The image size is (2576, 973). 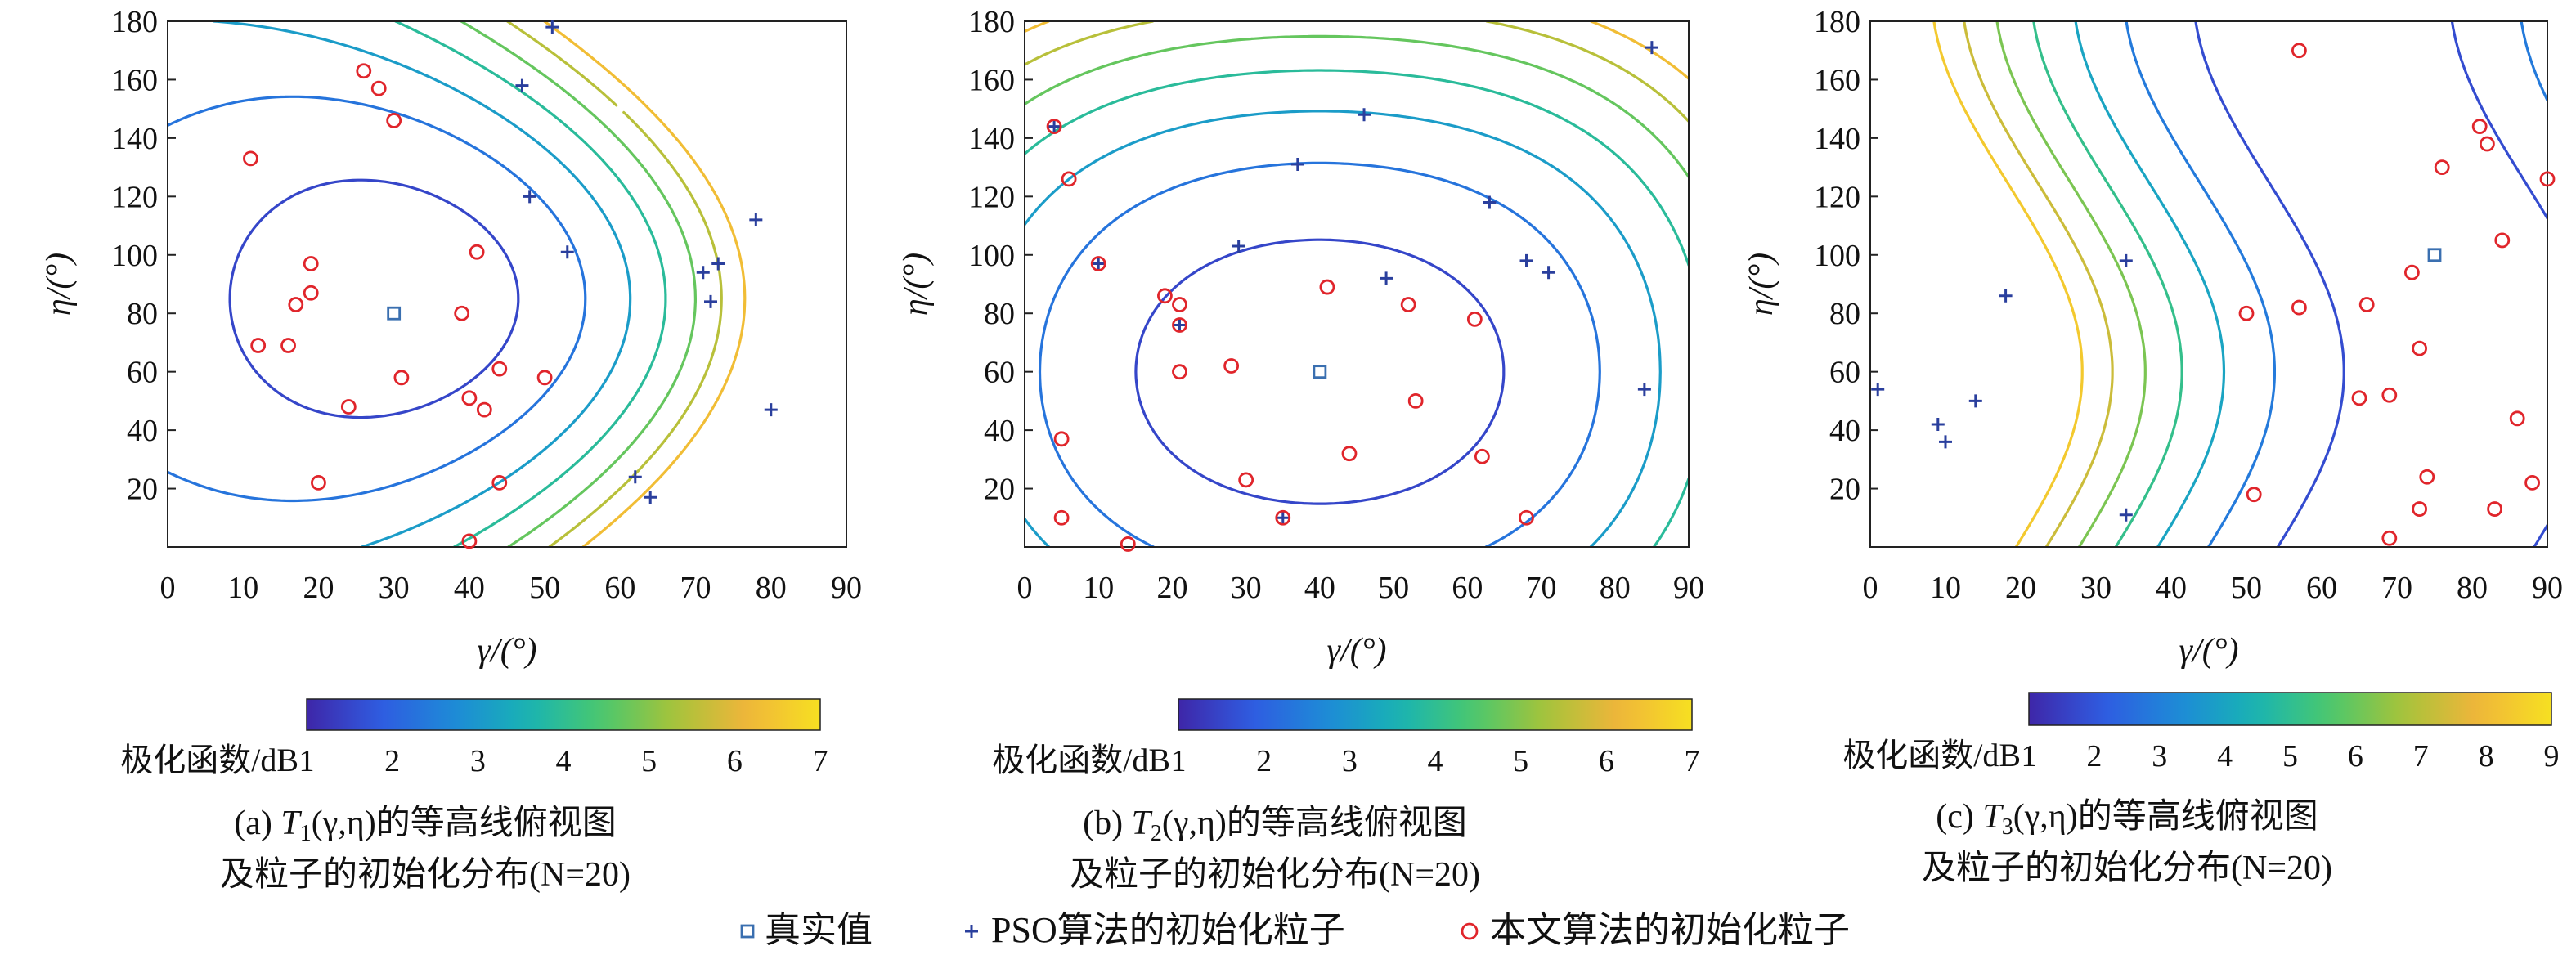 I want to click on proposed-particles, so click(x=2397, y=294).